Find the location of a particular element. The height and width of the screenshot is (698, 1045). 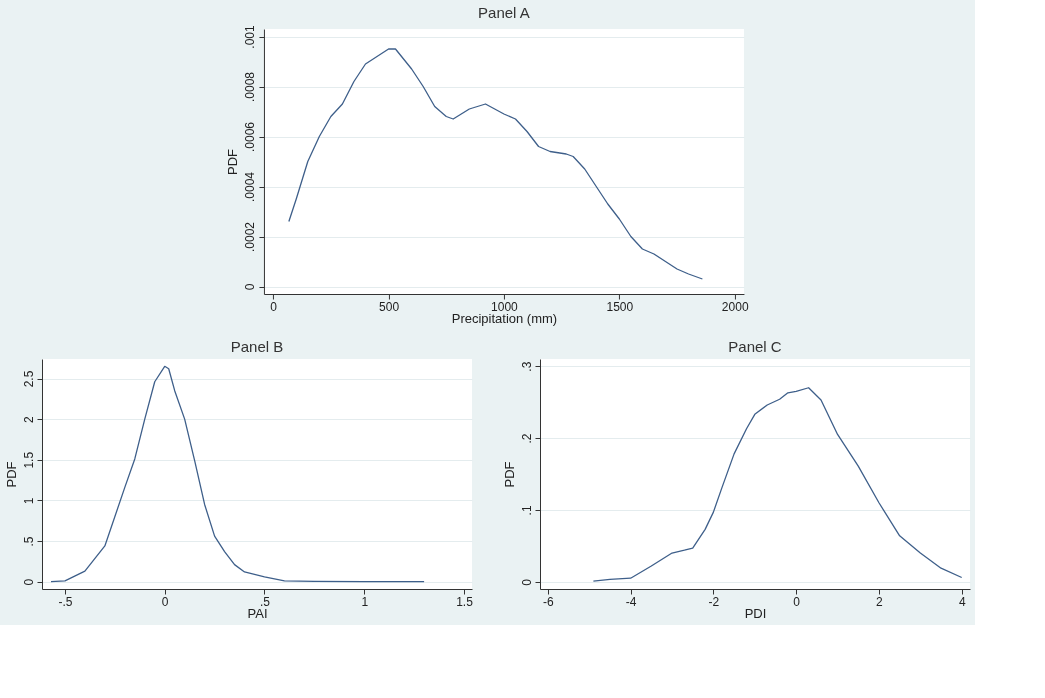

y-tick-label: 1.5 is located at coordinates (28, 460).